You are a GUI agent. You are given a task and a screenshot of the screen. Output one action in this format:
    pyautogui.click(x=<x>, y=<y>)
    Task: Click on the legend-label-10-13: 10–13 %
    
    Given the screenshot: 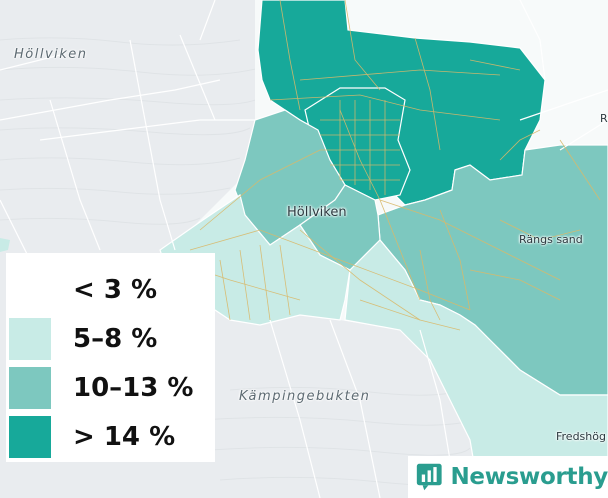 What is the action you would take?
    pyautogui.click(x=133, y=387)
    